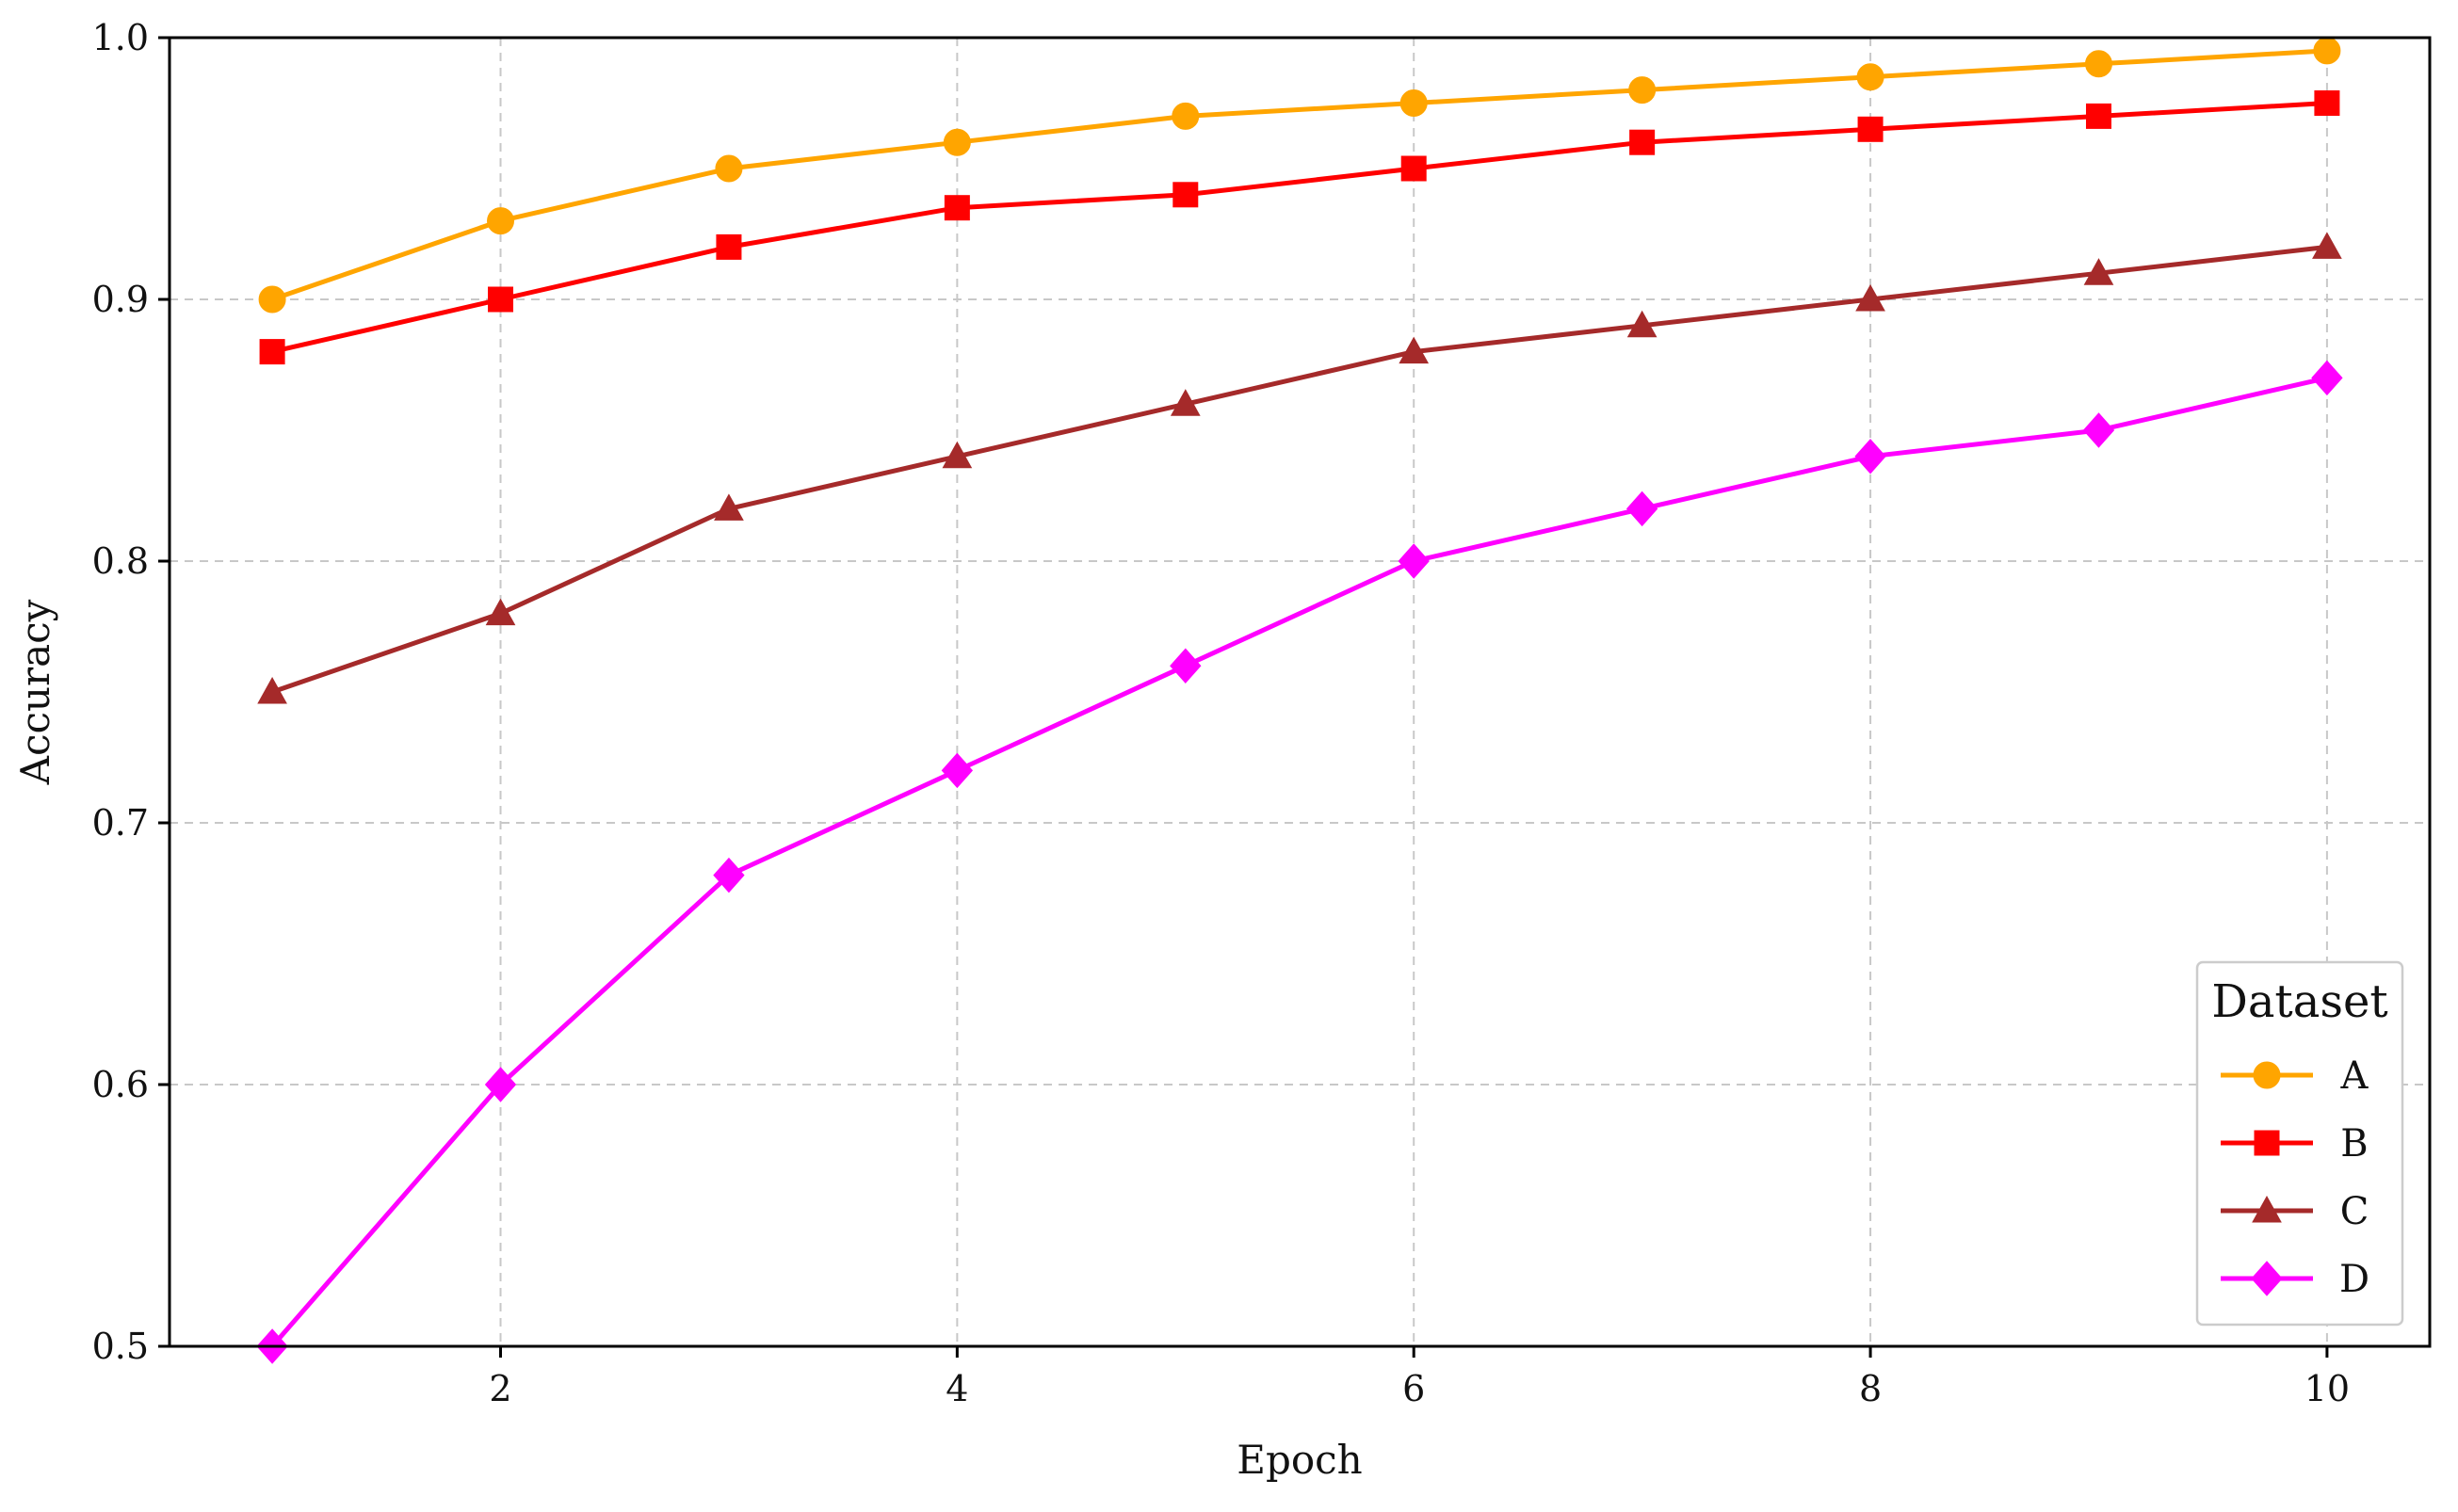  What do you see at coordinates (120, 299) in the screenshot?
I see `y-tick-label: 0.9` at bounding box center [120, 299].